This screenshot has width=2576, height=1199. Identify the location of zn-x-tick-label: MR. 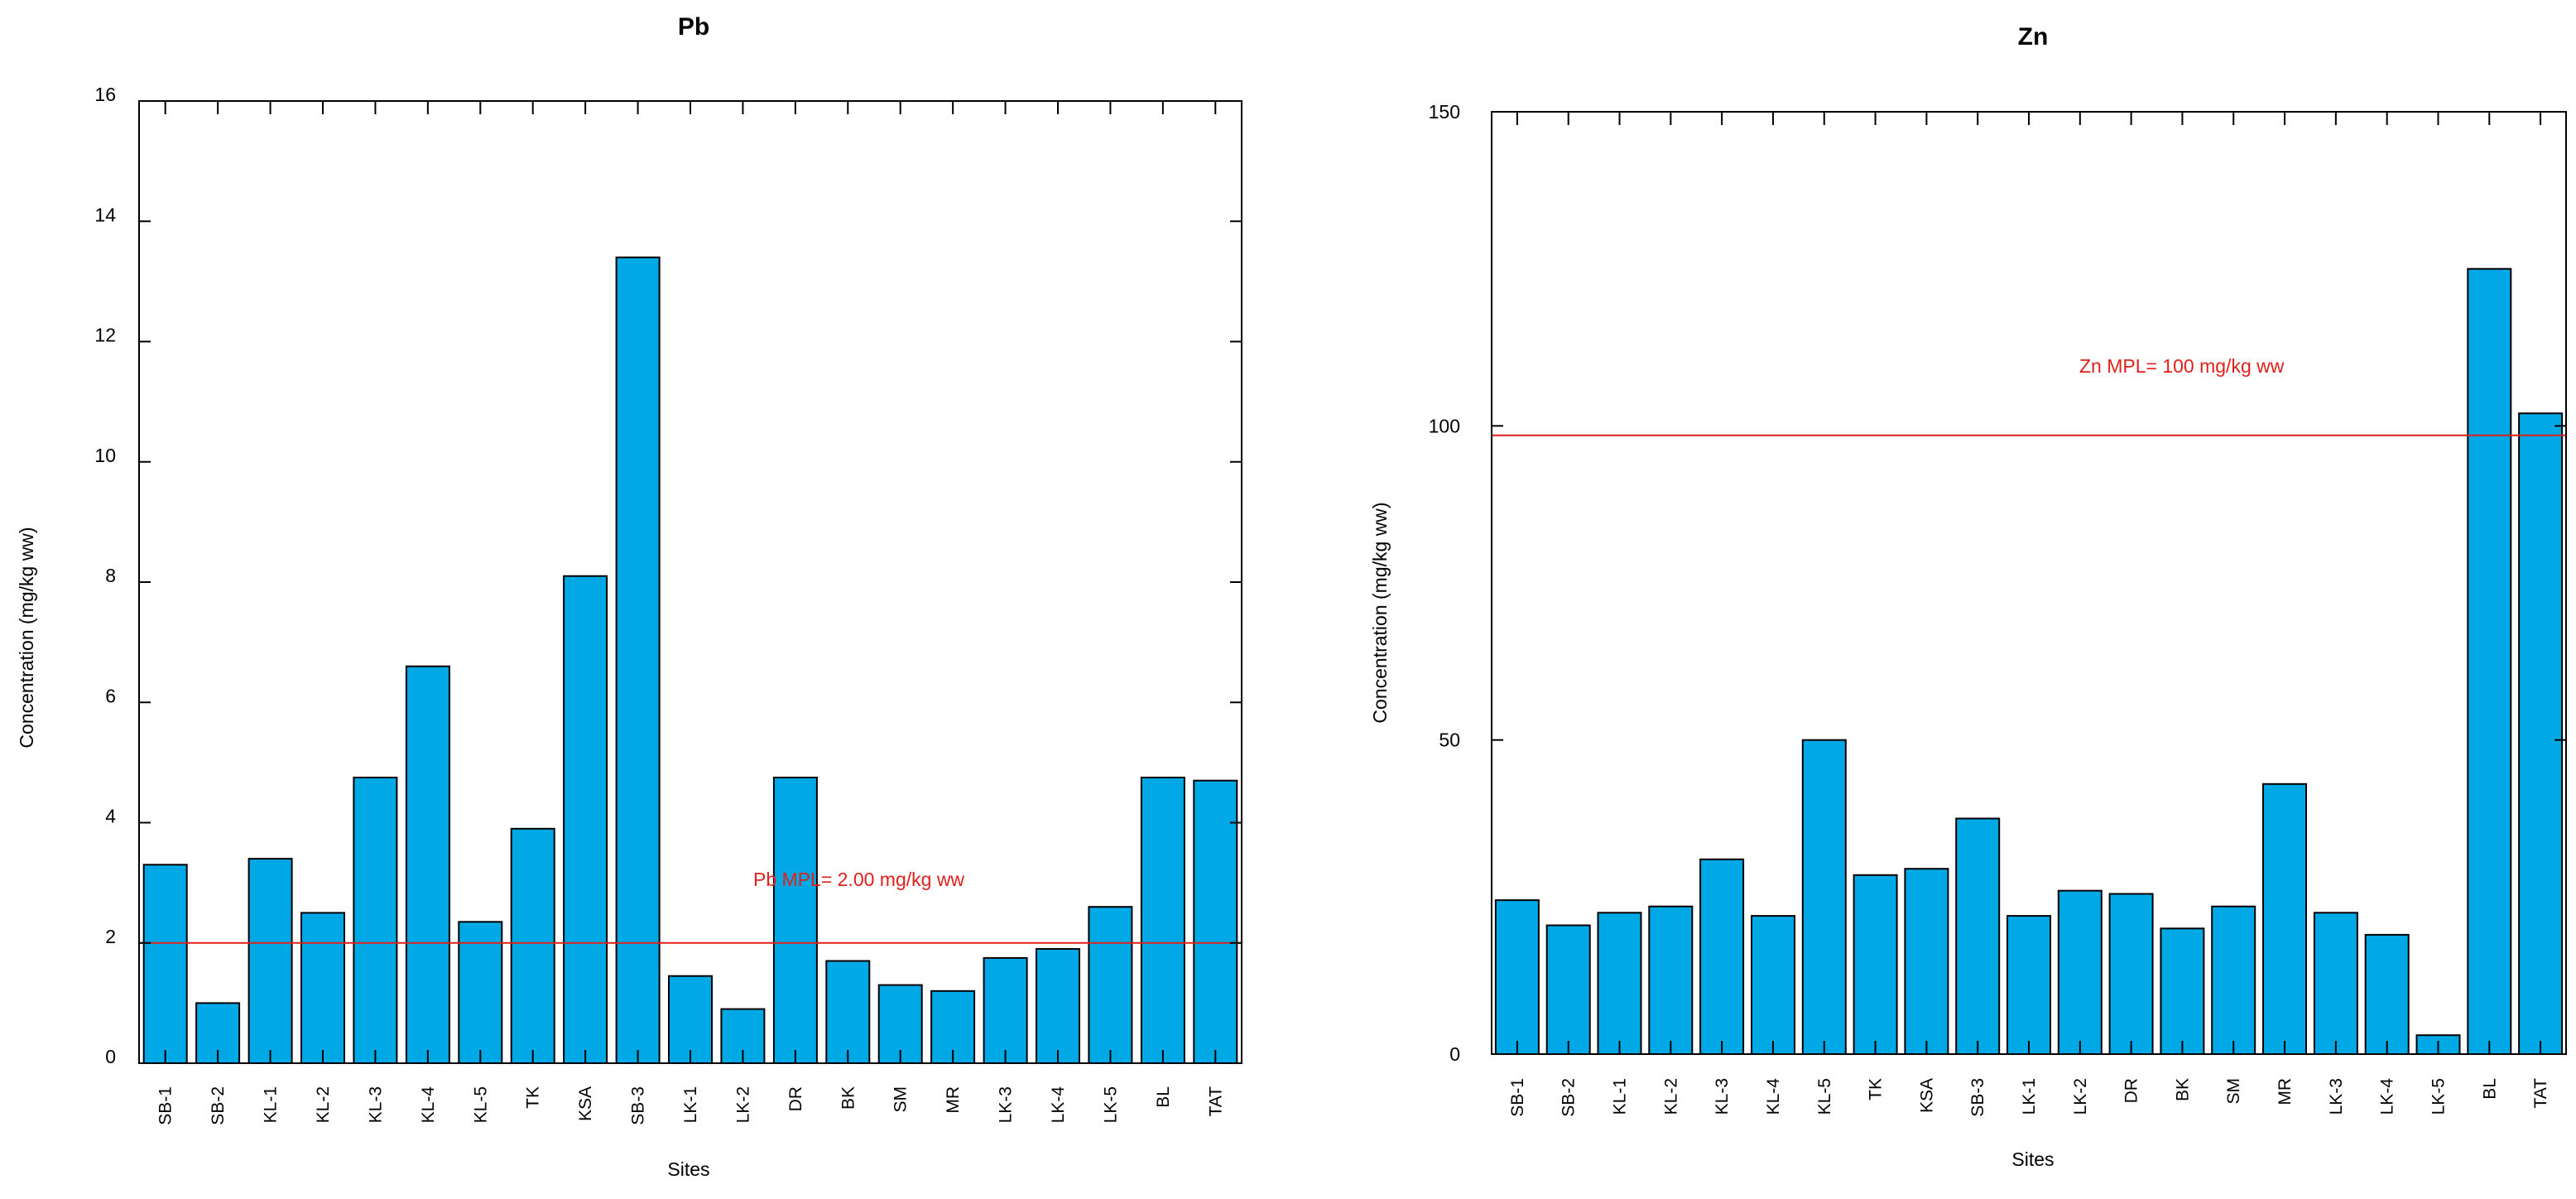
(2285, 1091).